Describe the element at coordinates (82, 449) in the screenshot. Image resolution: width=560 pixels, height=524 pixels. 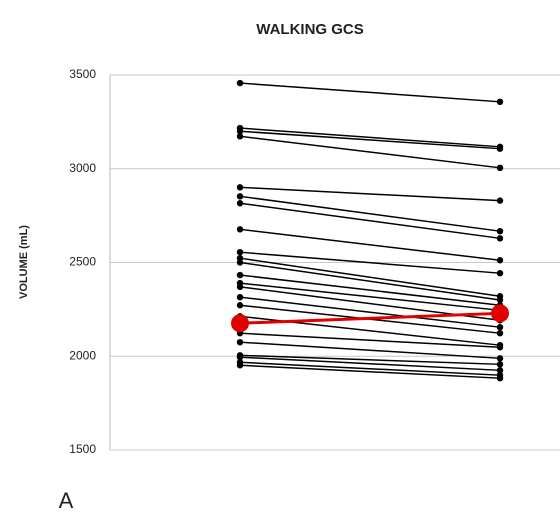
I see `y-tick-label: 1500` at that location.